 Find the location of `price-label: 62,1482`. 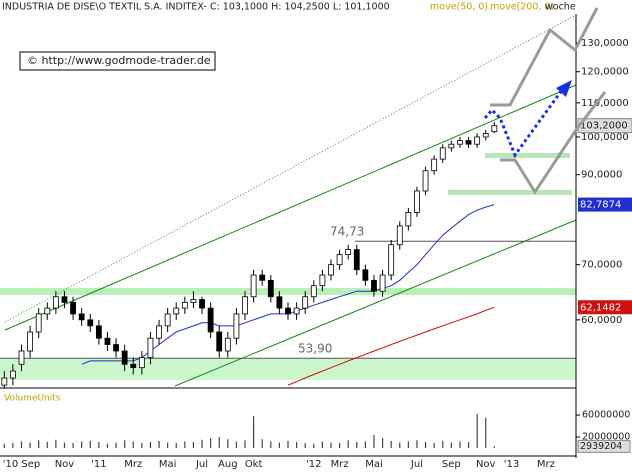

price-label: 62,1482 is located at coordinates (600, 307).